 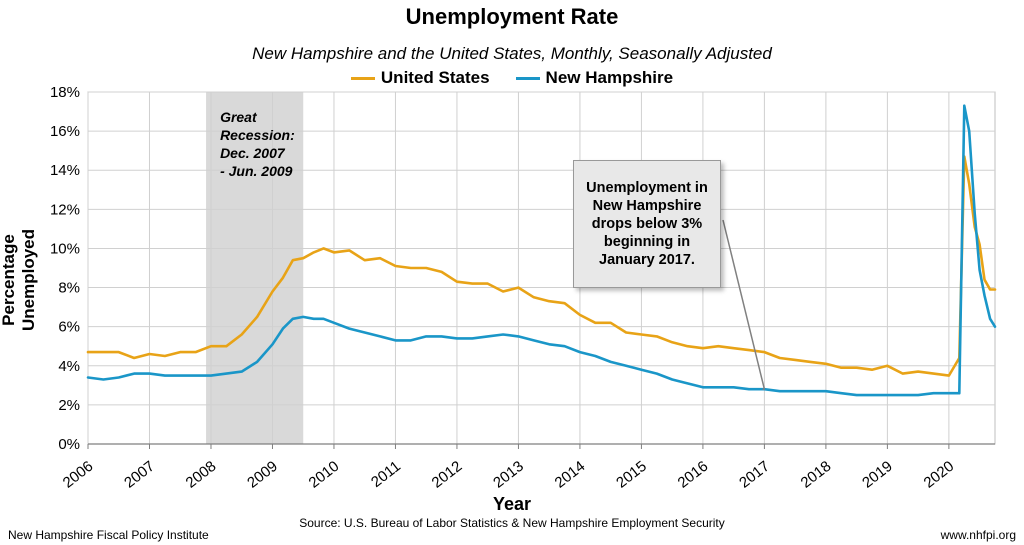 What do you see at coordinates (512, 504) in the screenshot?
I see `x-axis-label: Year` at bounding box center [512, 504].